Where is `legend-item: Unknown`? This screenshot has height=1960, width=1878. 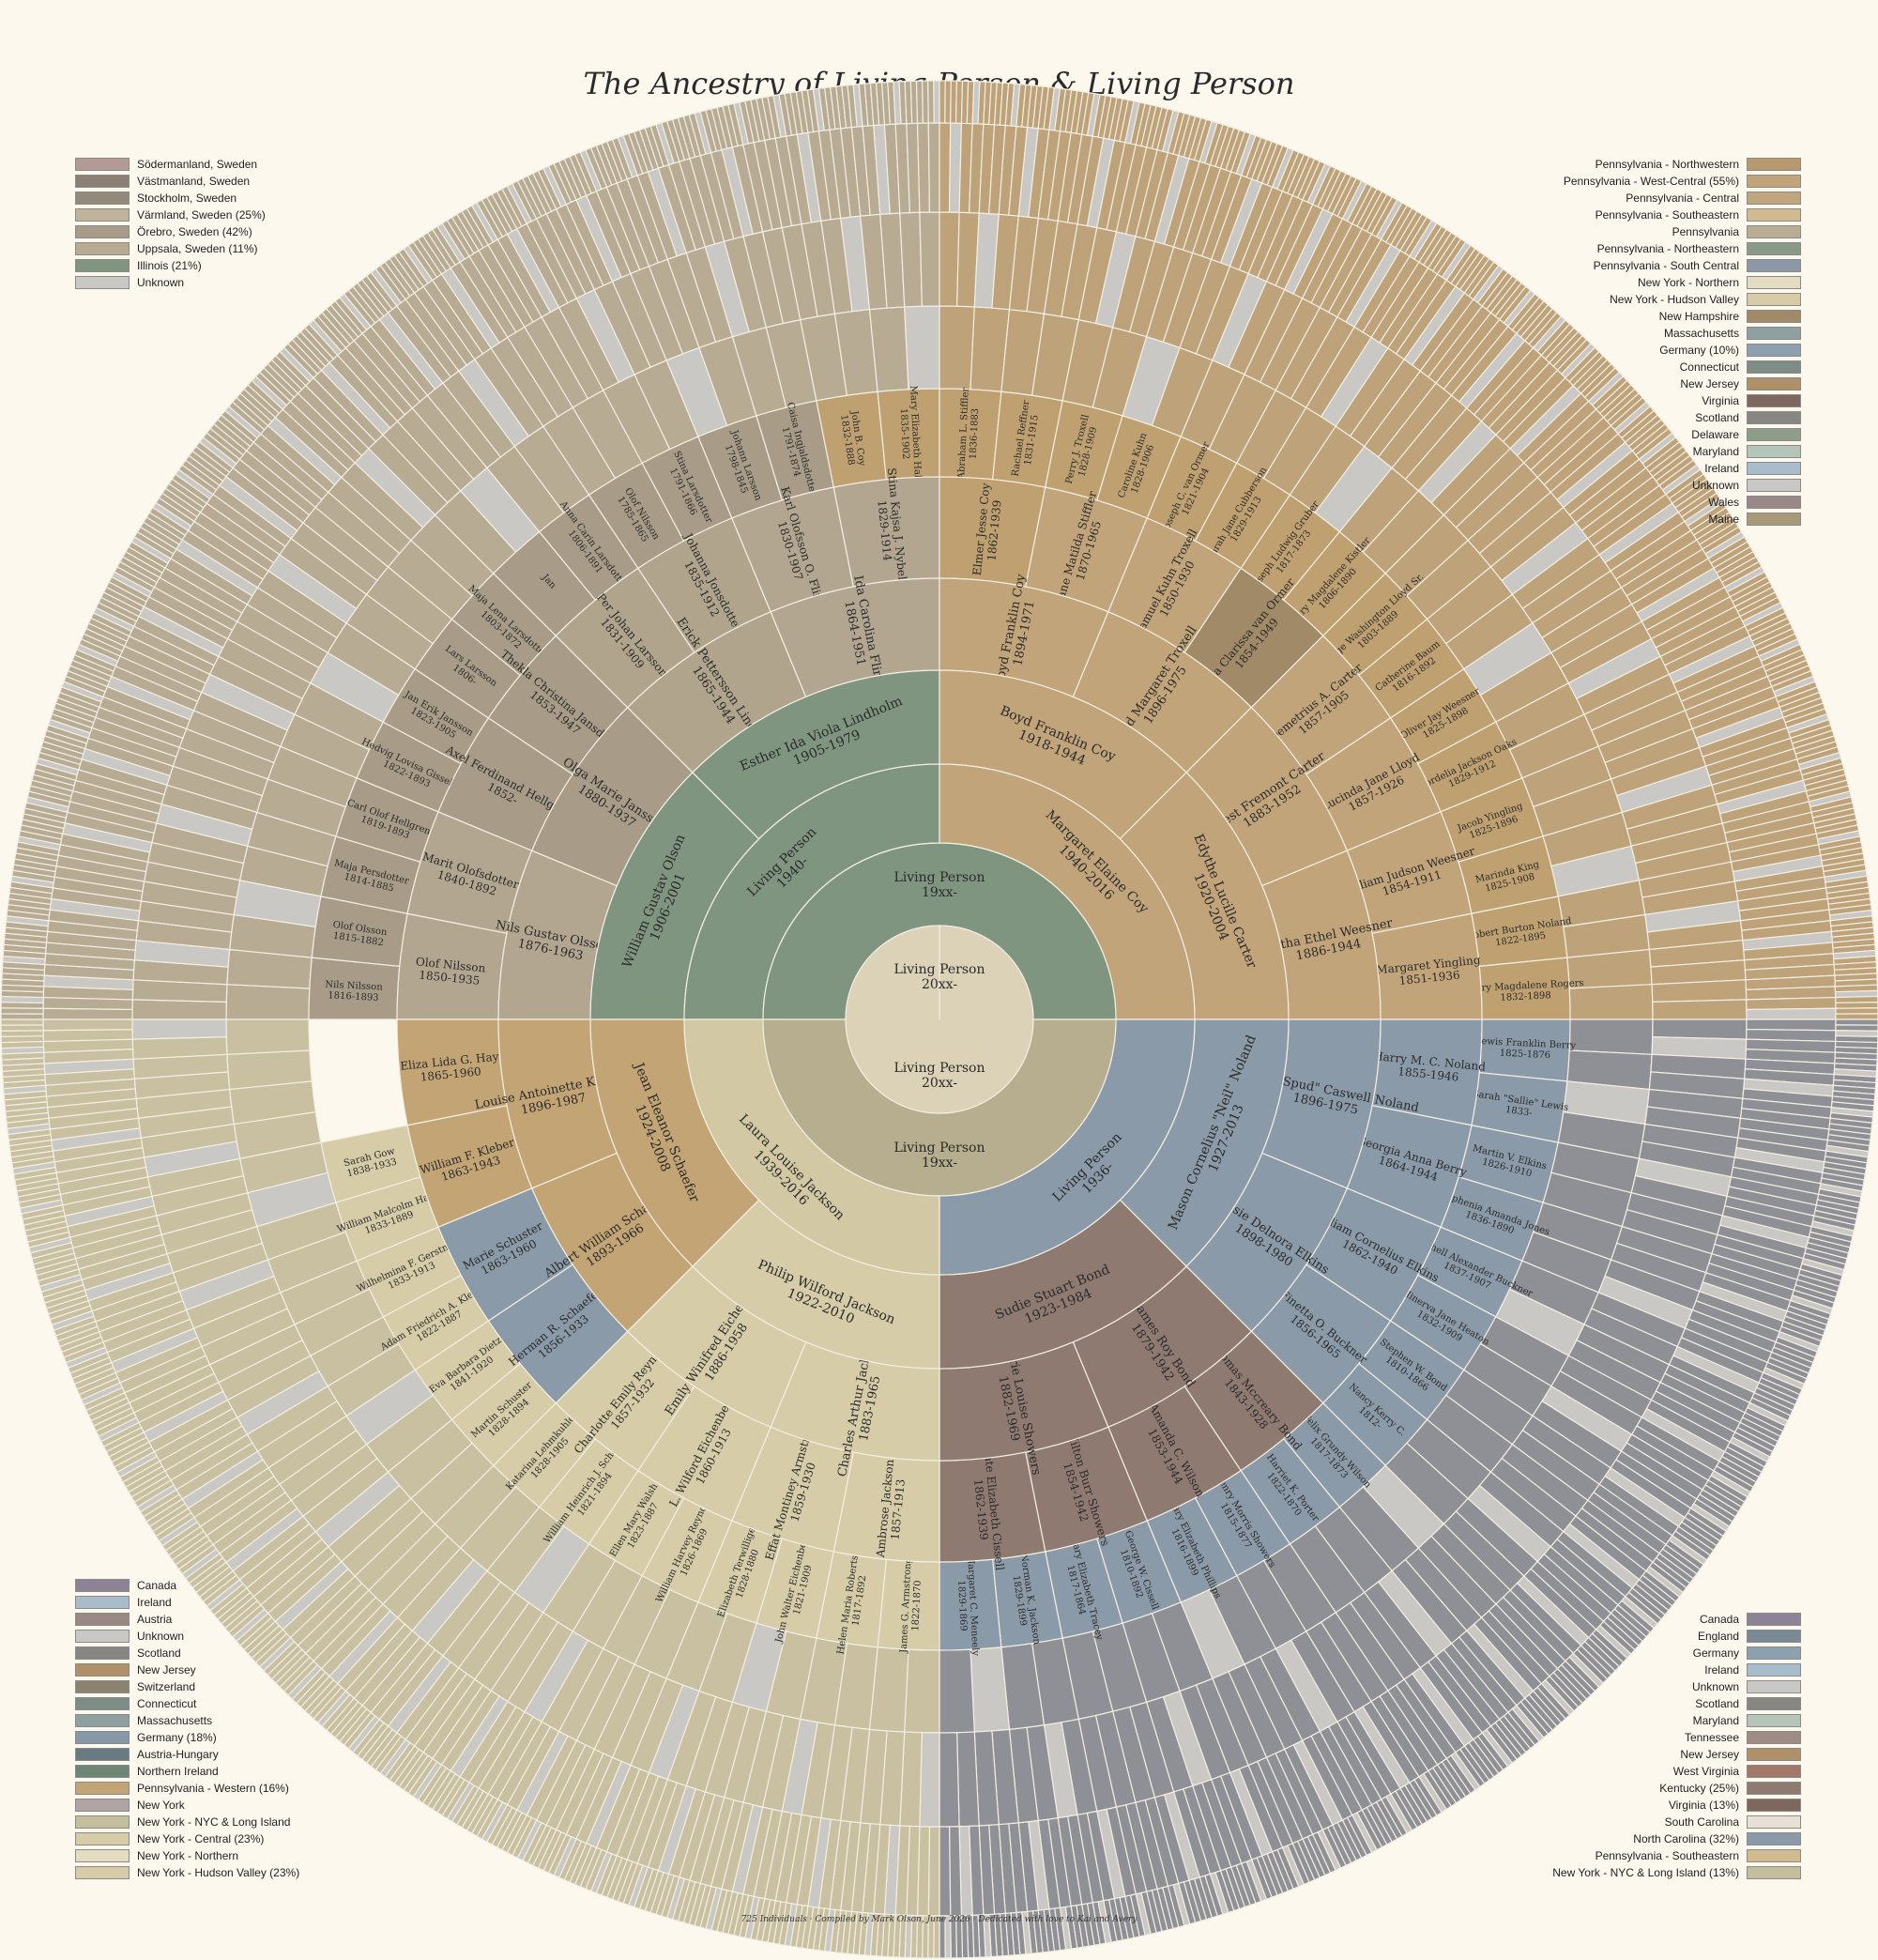 legend-item: Unknown is located at coordinates (1676, 1686).